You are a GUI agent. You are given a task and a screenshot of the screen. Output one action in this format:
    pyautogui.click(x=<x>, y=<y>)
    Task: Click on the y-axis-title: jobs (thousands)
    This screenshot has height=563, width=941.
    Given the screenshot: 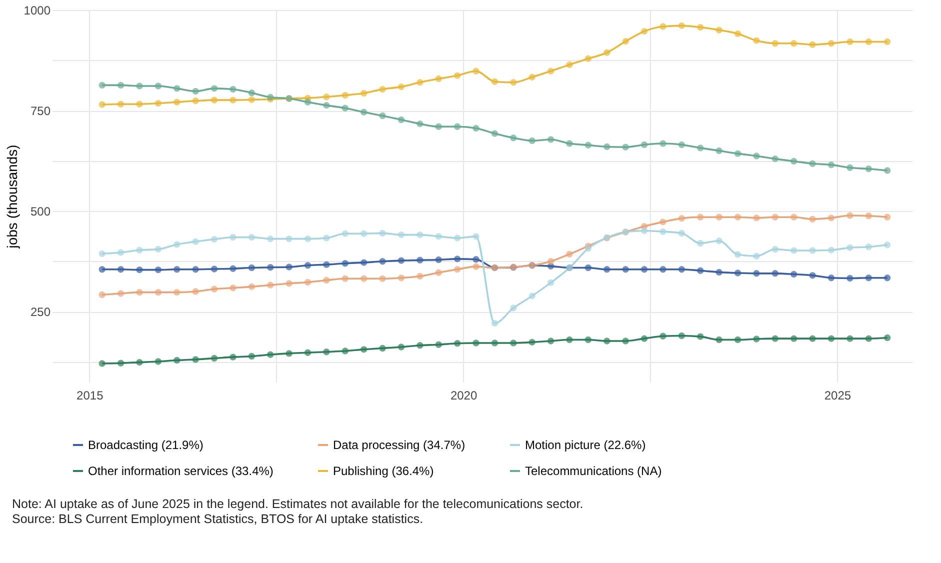 What is the action you would take?
    pyautogui.click(x=12, y=197)
    